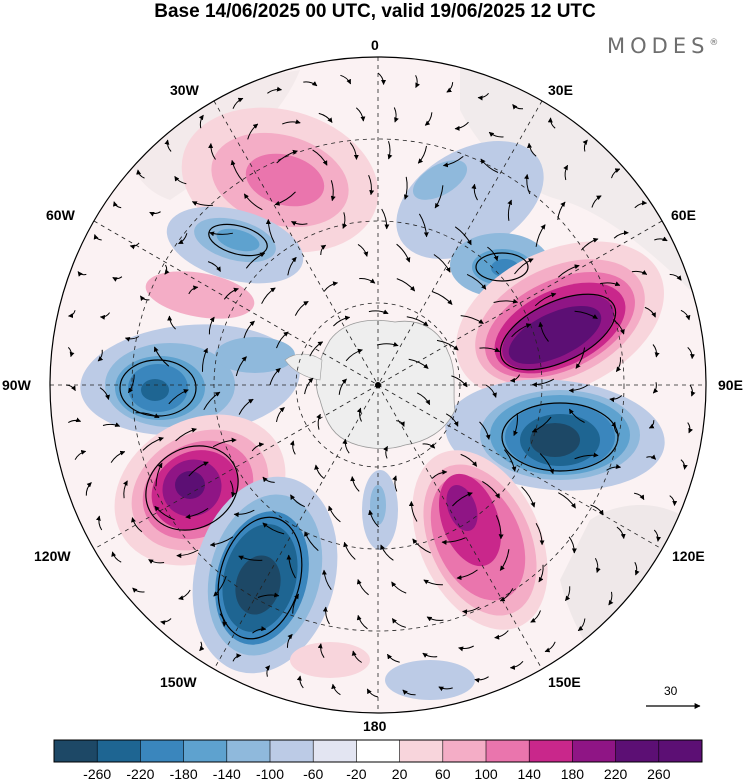 This screenshot has height=783, width=750. Describe the element at coordinates (356, 774) in the screenshot. I see `colorbar-tick-label: -20` at that location.